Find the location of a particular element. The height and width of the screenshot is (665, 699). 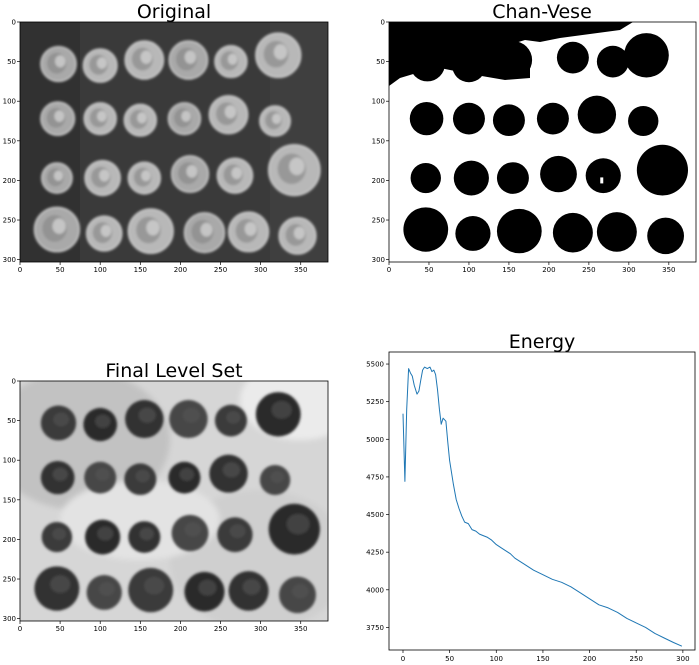

panel-title-final-level-set: Final Level Set is located at coordinates (173, 371).